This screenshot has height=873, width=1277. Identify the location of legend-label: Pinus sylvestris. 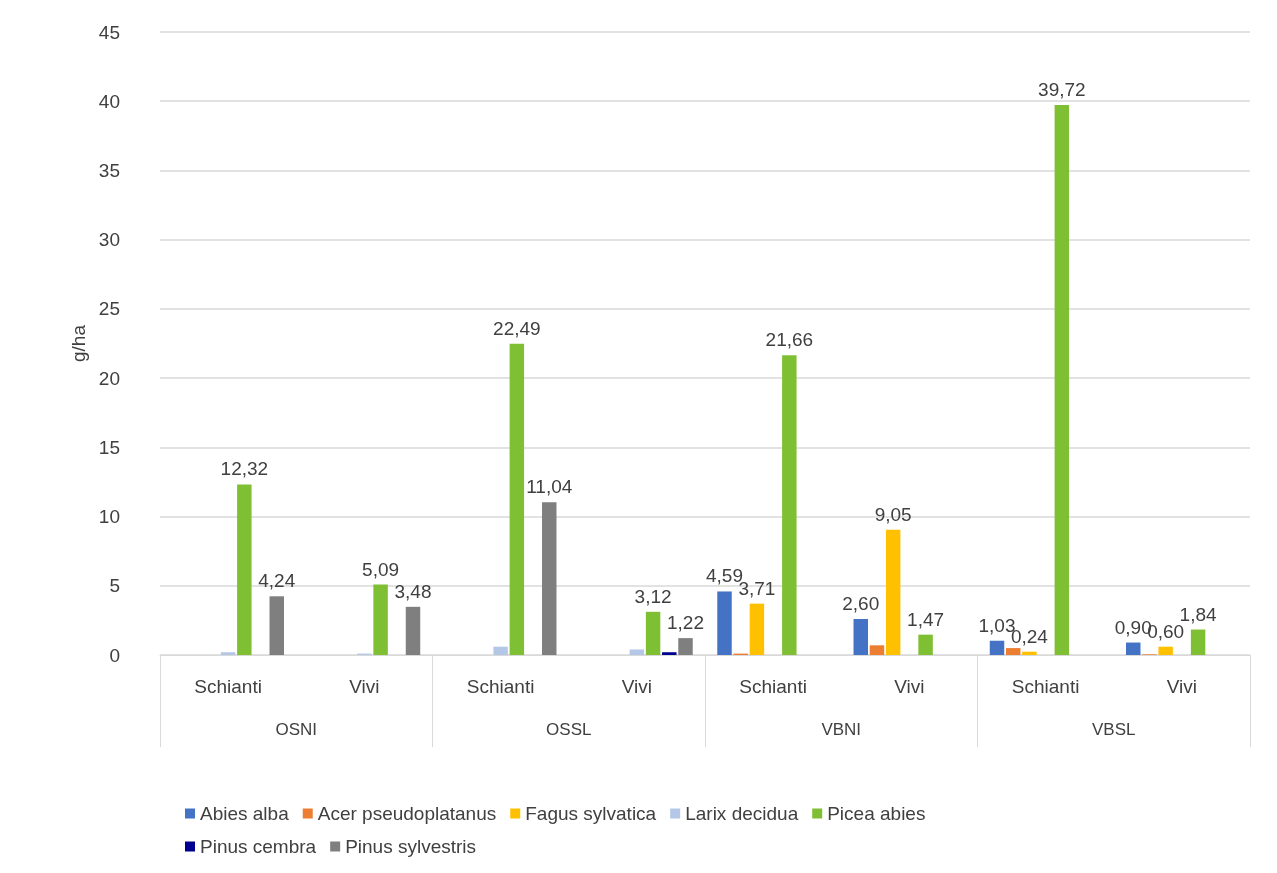
(411, 846).